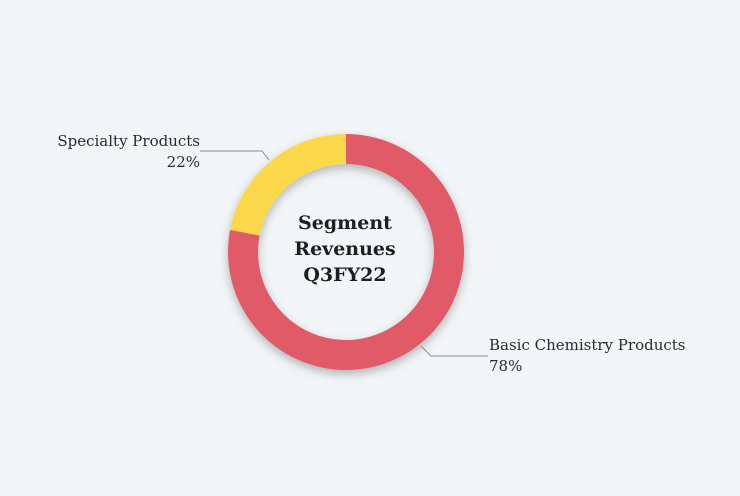 The width and height of the screenshot is (740, 496). What do you see at coordinates (345, 223) in the screenshot?
I see `chart-title-line-1: Segment` at bounding box center [345, 223].